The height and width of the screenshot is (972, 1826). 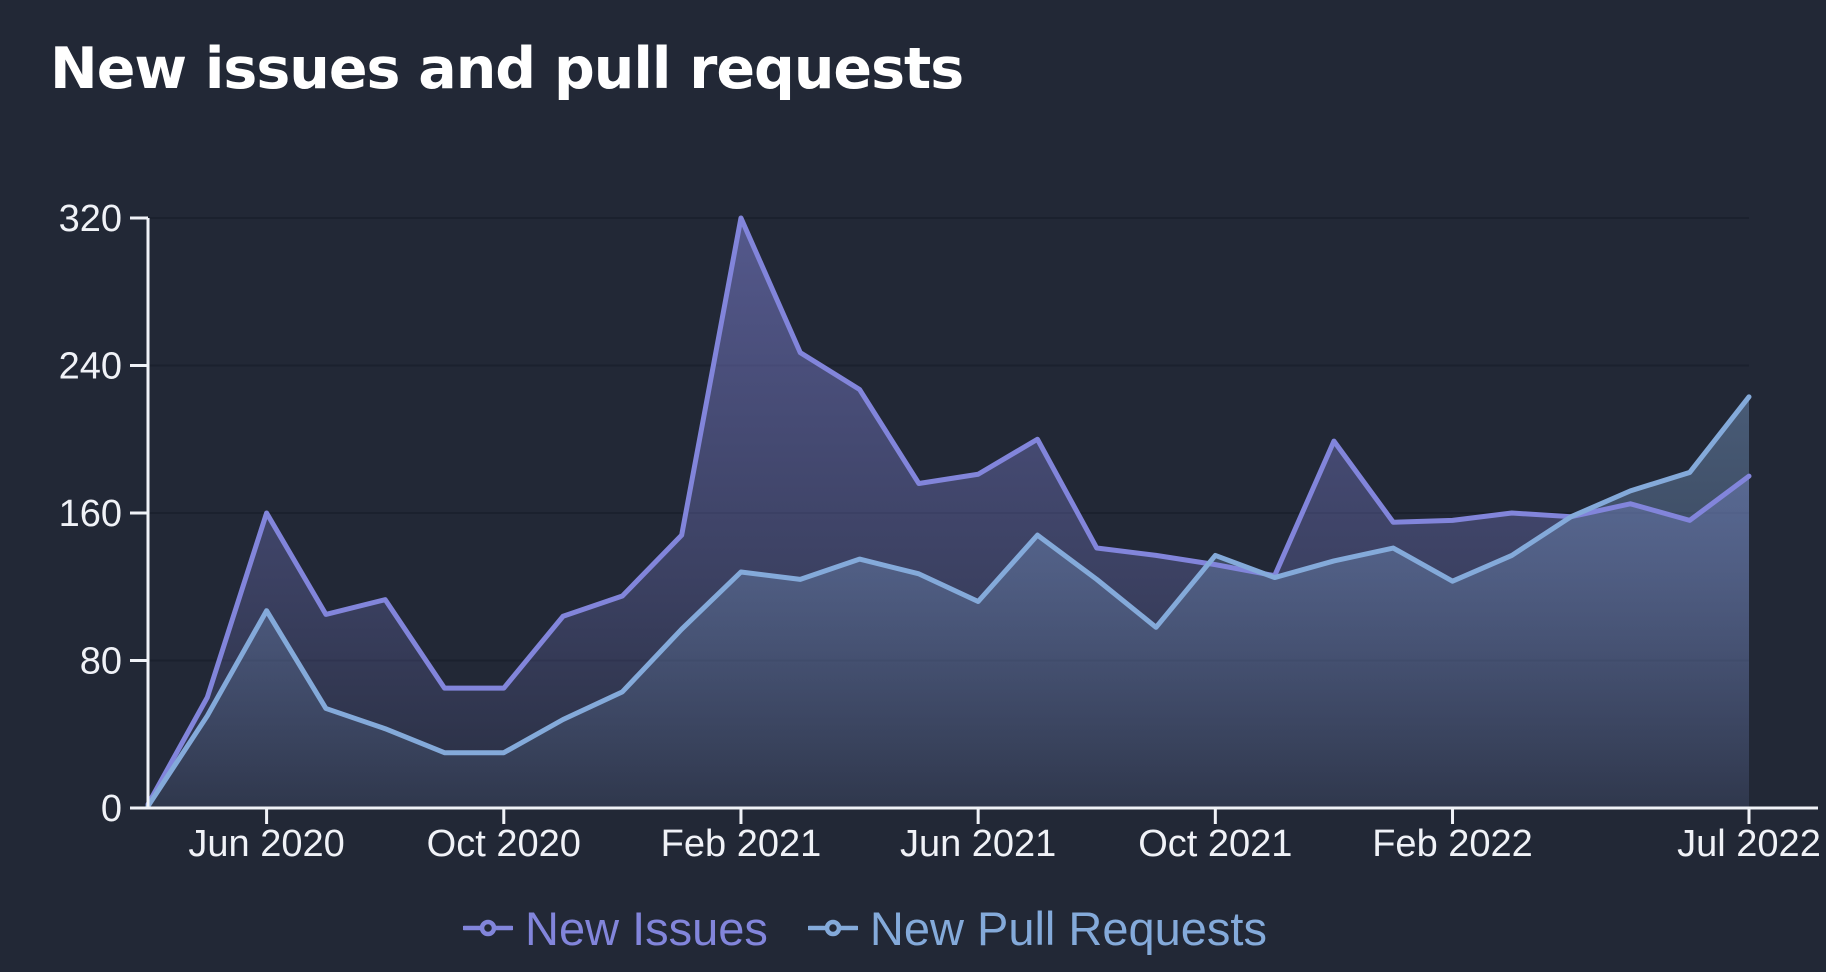 What do you see at coordinates (504, 844) in the screenshot?
I see `x-axis-label: Oct 2020` at bounding box center [504, 844].